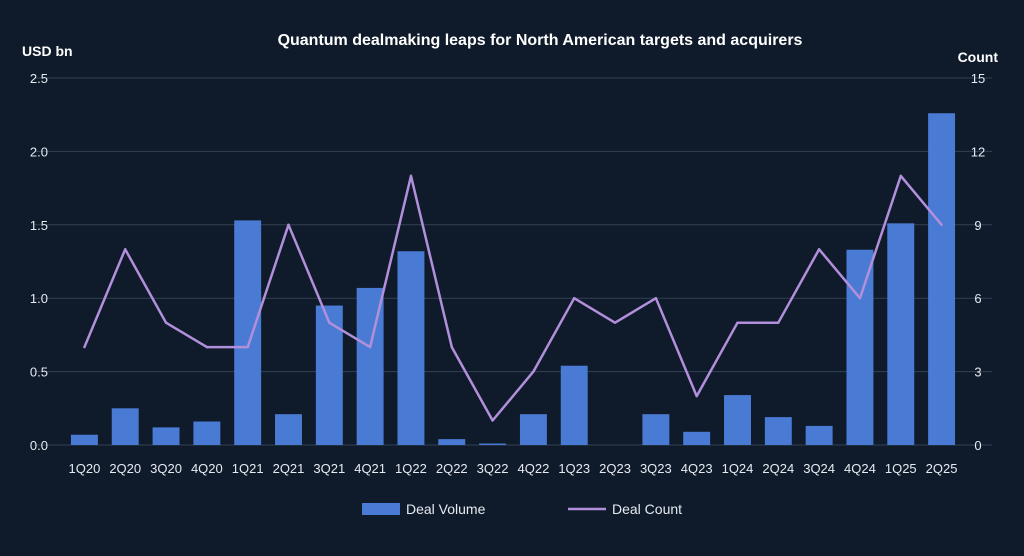 The height and width of the screenshot is (556, 1024). Describe the element at coordinates (381, 509) in the screenshot. I see `legend-deal-volume-swatch` at that location.